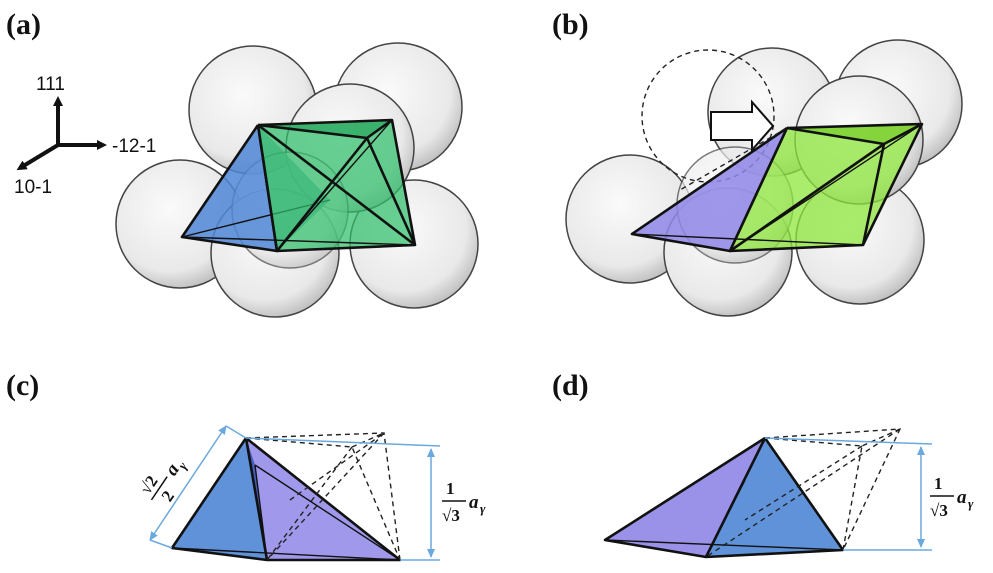  I want to click on panel-b-label: (b), so click(570, 24).